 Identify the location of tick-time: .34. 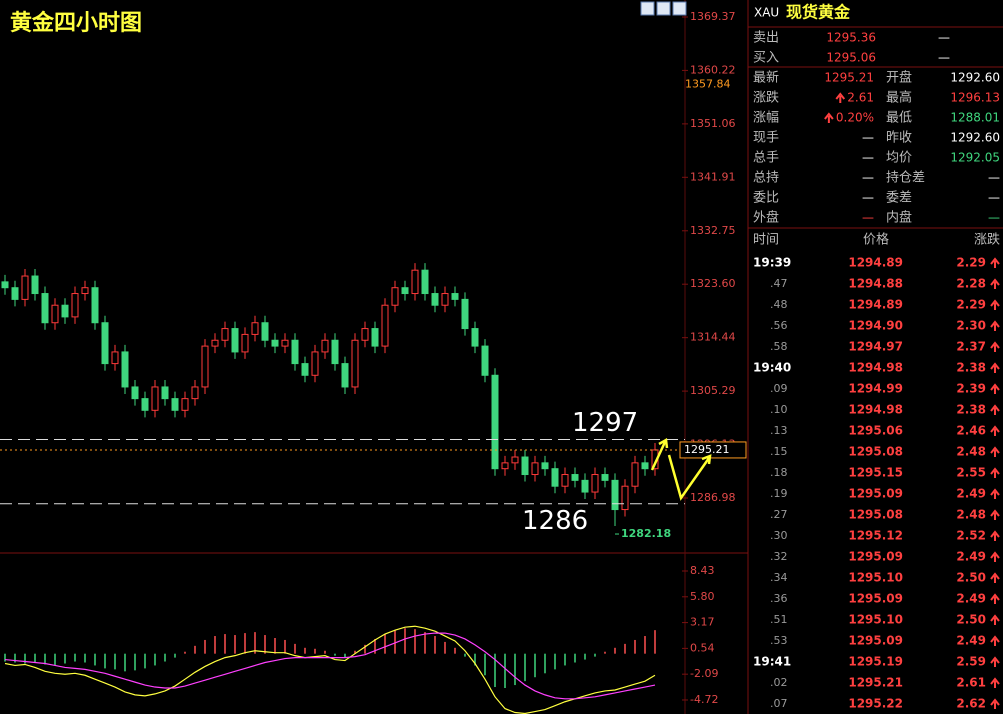
(779, 577).